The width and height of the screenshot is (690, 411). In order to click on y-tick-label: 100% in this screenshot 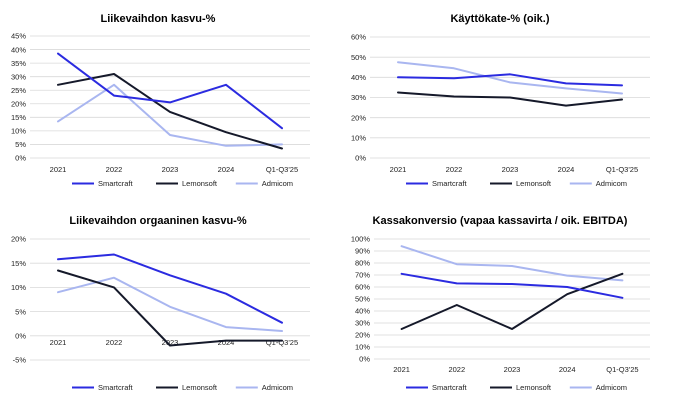, I will do `click(361, 239)`.